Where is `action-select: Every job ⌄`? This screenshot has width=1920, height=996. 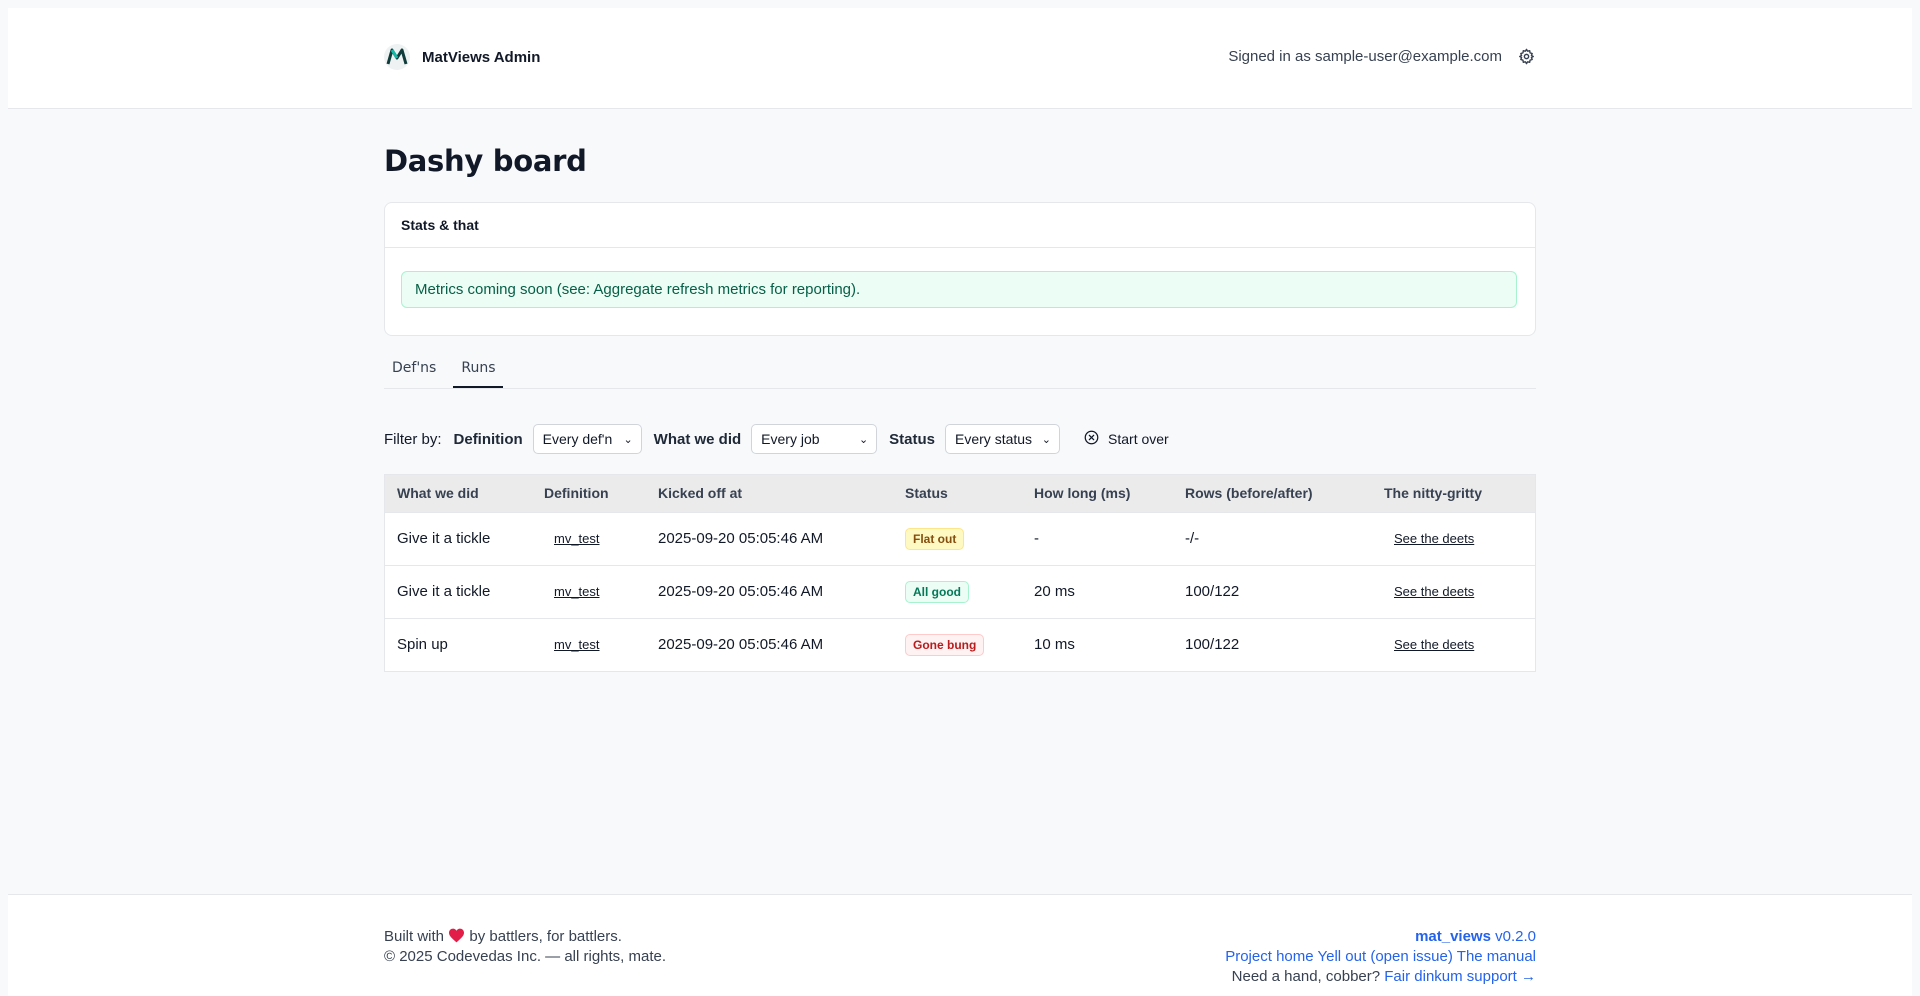
action-select: Every job ⌄ is located at coordinates (814, 439).